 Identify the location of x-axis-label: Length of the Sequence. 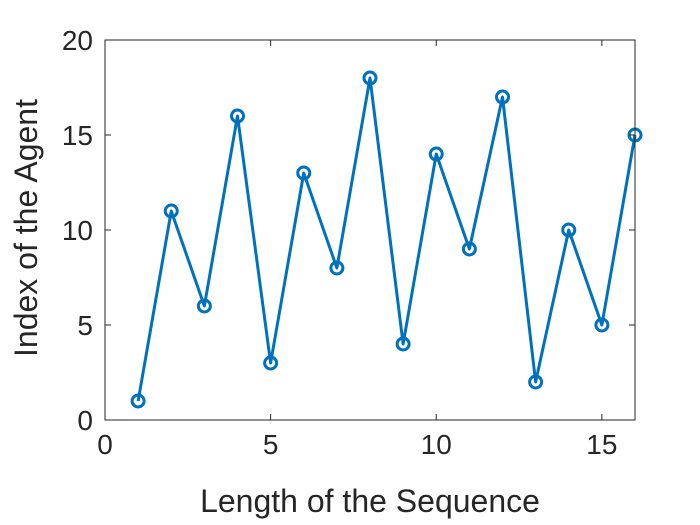
(370, 501).